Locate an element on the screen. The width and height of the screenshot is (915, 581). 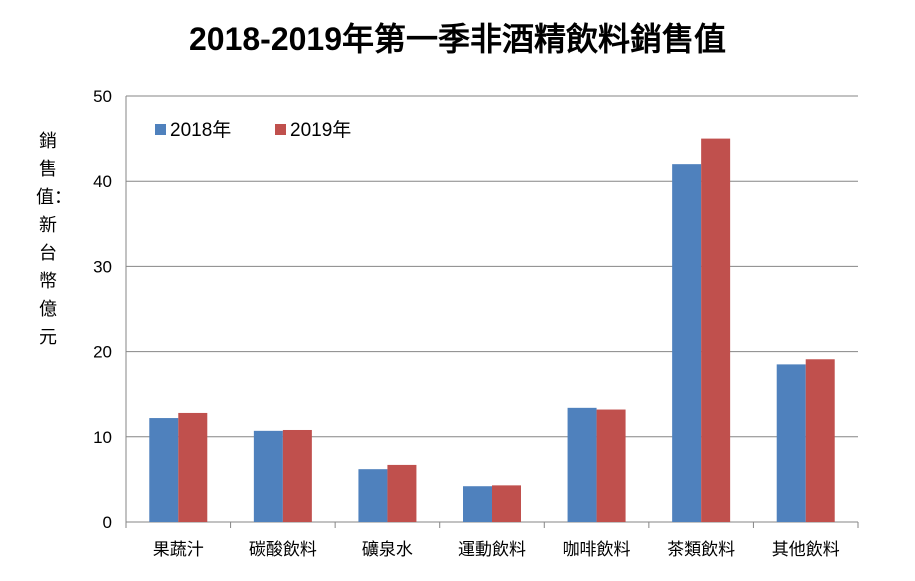
y-tick-label: 30 is located at coordinates (102, 266).